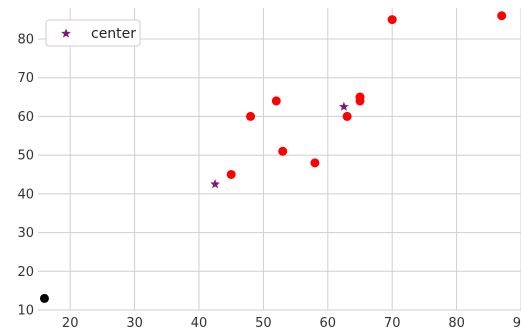  Describe the element at coordinates (25, 272) in the screenshot. I see `y-tick-label: 20` at that location.